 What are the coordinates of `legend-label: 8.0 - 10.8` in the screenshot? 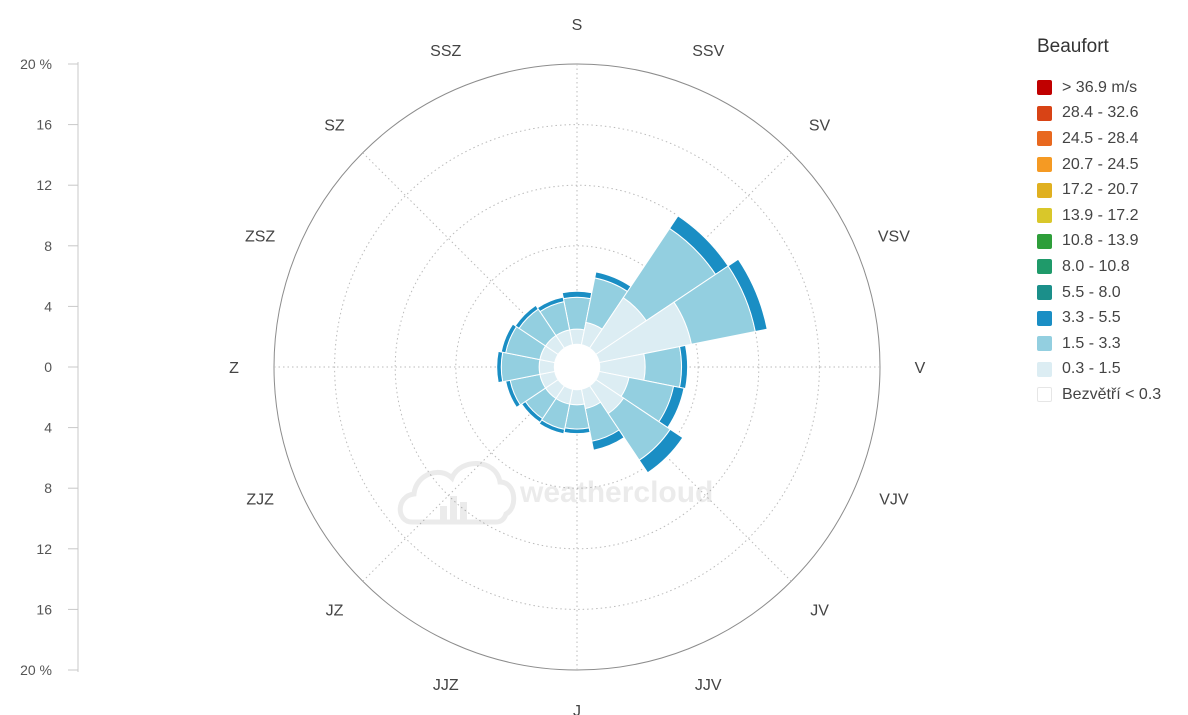 It's located at (1096, 266).